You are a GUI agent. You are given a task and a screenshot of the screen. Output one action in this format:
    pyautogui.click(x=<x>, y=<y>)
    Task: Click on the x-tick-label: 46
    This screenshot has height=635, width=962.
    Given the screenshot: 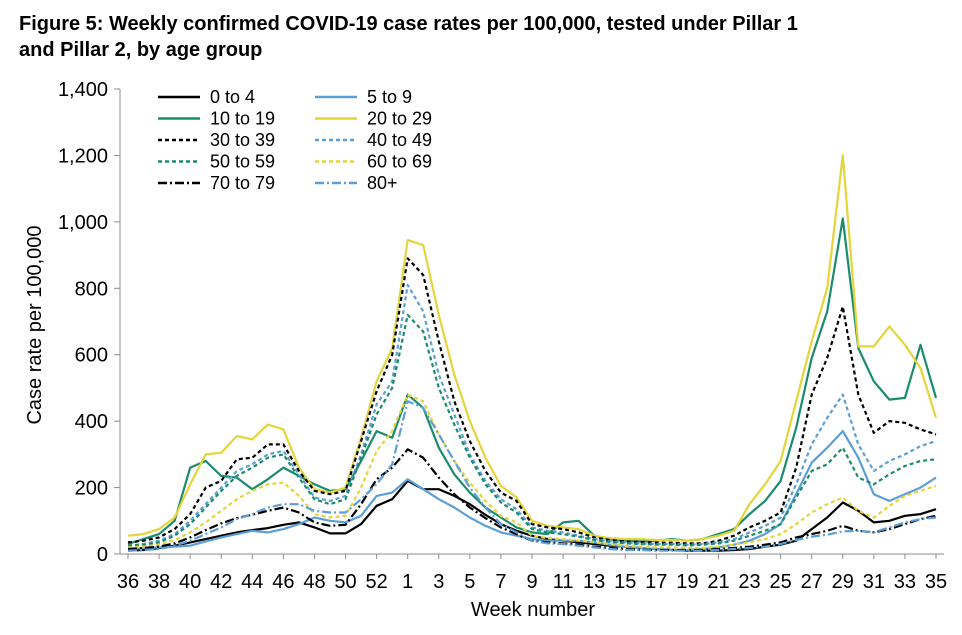 What is the action you would take?
    pyautogui.click(x=283, y=582)
    